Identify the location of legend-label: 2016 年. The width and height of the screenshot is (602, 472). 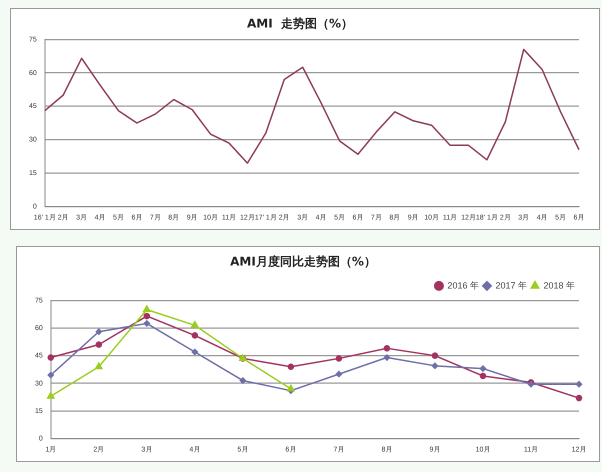
(463, 285).